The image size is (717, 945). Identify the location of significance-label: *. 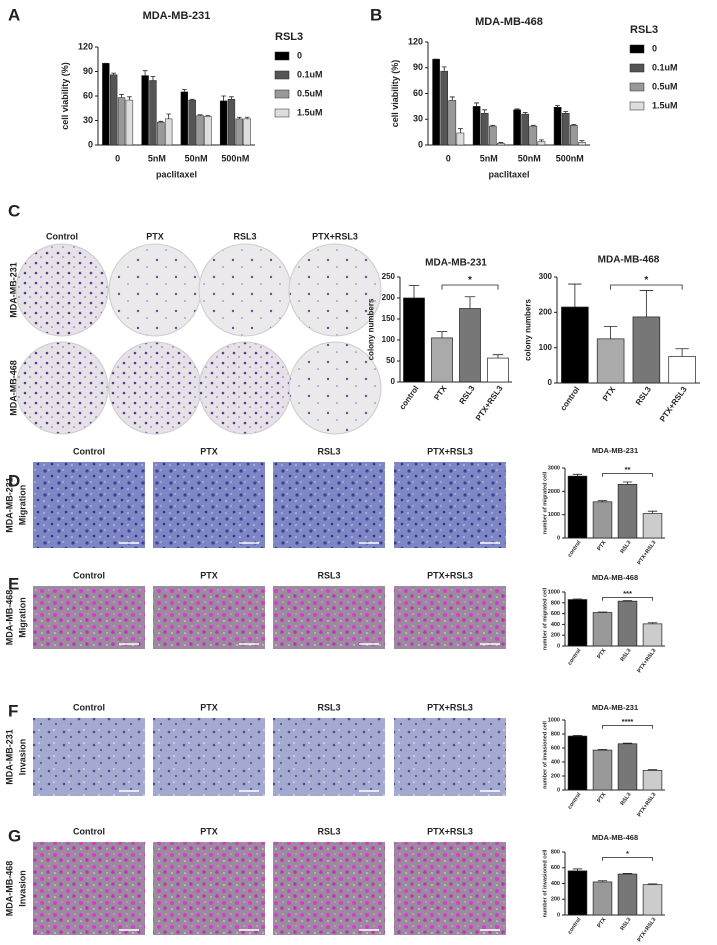
(470, 280).